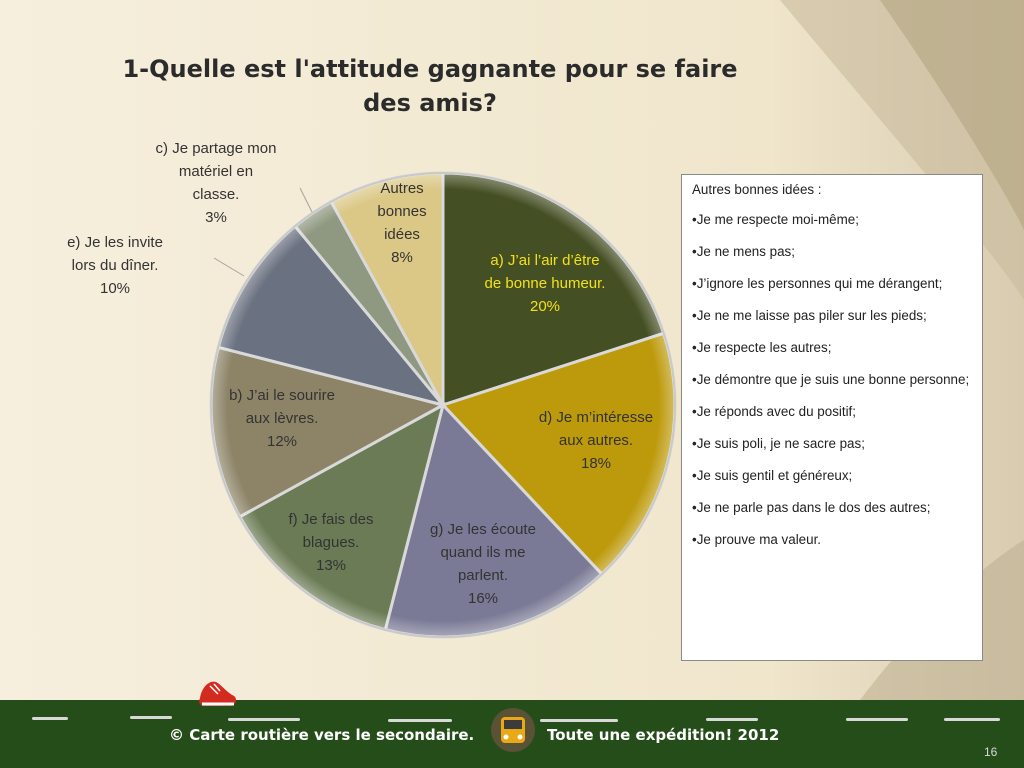 The image size is (1024, 768). What do you see at coordinates (596, 428) in the screenshot?
I see `slice-label-text: d) Je m’intéresse aux autres.` at bounding box center [596, 428].